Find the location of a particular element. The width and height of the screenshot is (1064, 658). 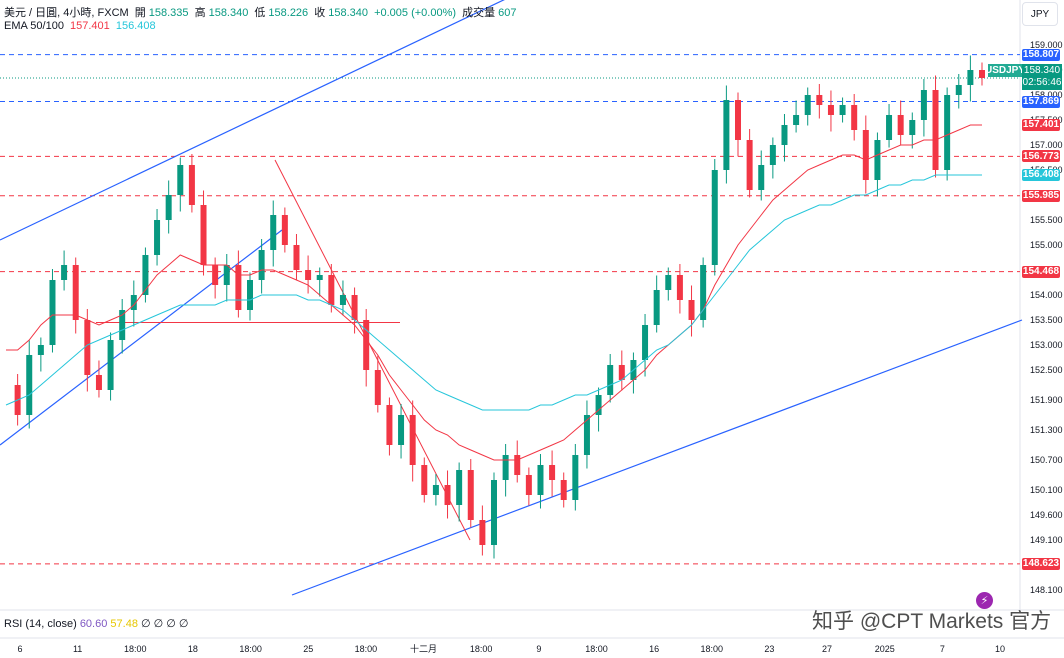

symbol-line: 美元 / 日圓, 4小時, FXCM is located at coordinates (66, 13).